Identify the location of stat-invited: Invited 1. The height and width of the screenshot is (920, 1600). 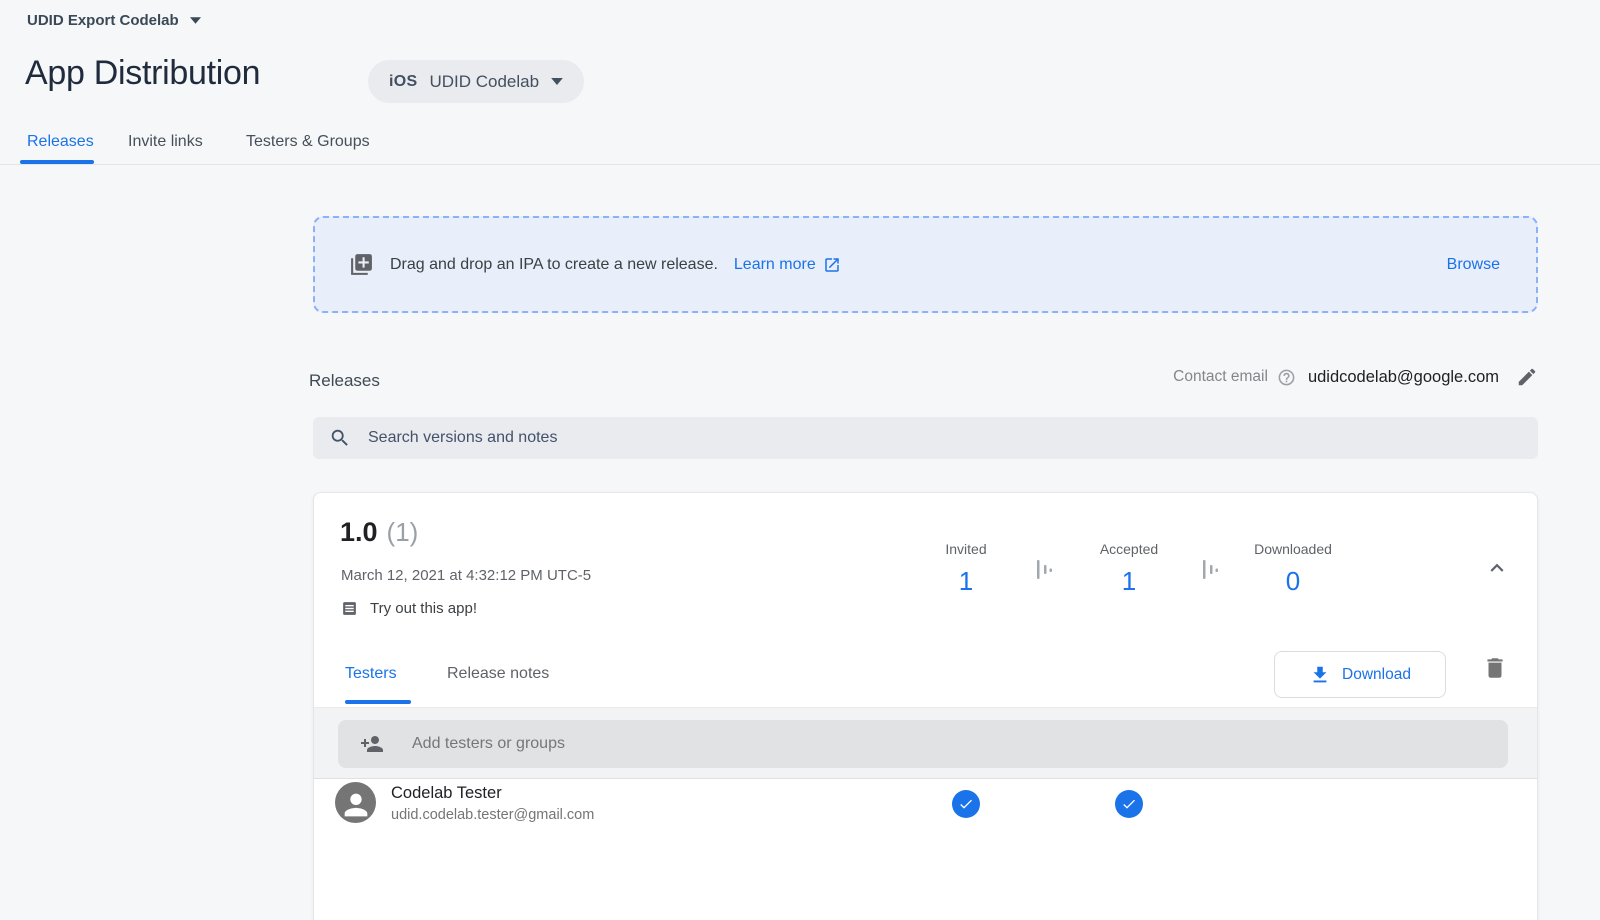
(966, 569).